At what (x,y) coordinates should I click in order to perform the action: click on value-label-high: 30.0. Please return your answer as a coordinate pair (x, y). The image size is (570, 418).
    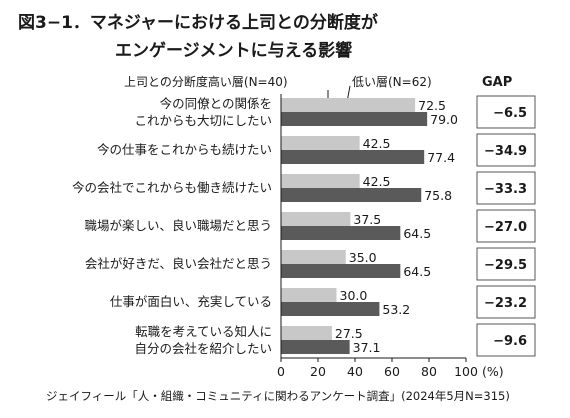
    Looking at the image, I should click on (354, 295).